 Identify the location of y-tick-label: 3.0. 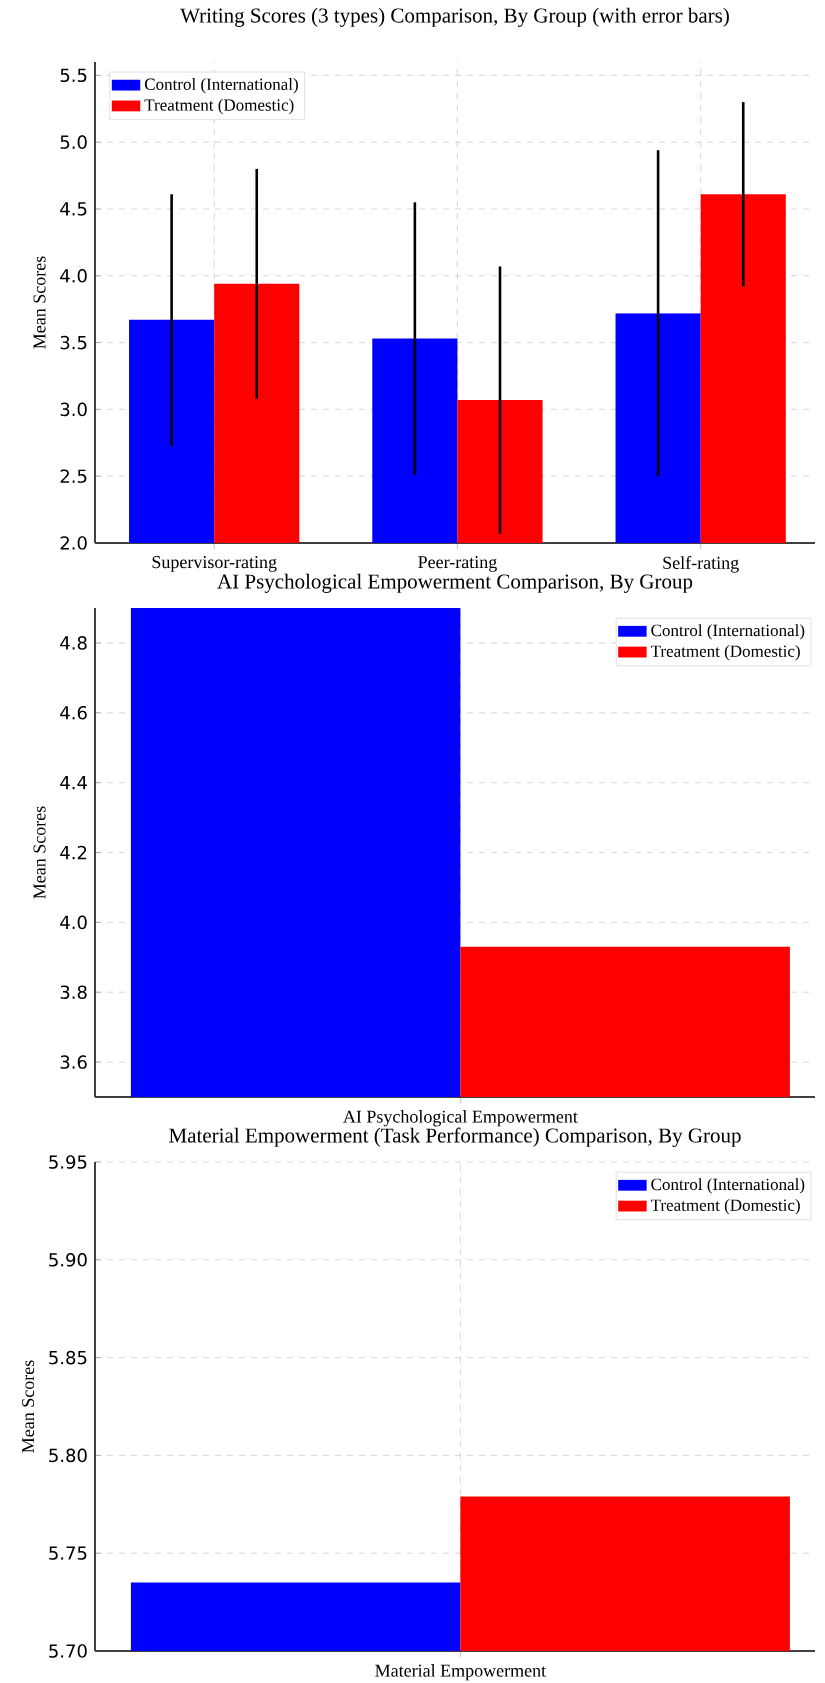
(73, 409).